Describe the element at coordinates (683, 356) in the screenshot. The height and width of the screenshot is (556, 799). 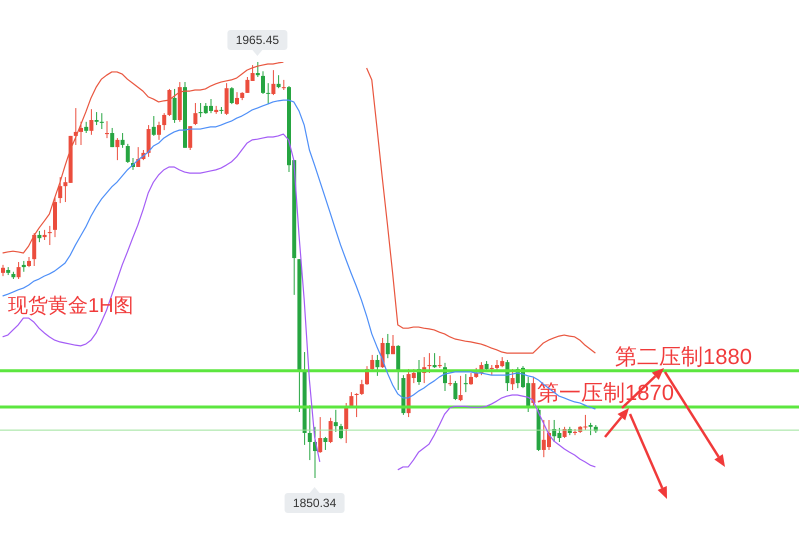
I see `ref-line-label: 第二压制1880` at that location.